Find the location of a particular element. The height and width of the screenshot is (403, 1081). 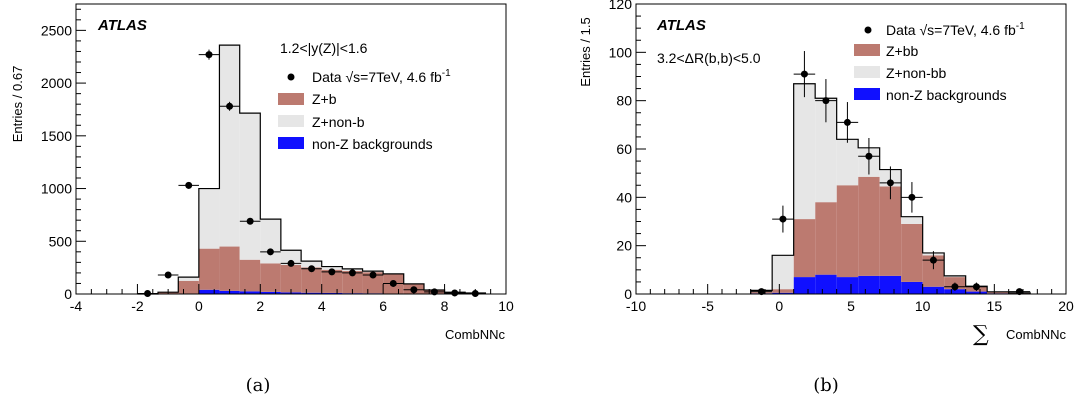

x-tick-label: -10 is located at coordinates (636, 306).